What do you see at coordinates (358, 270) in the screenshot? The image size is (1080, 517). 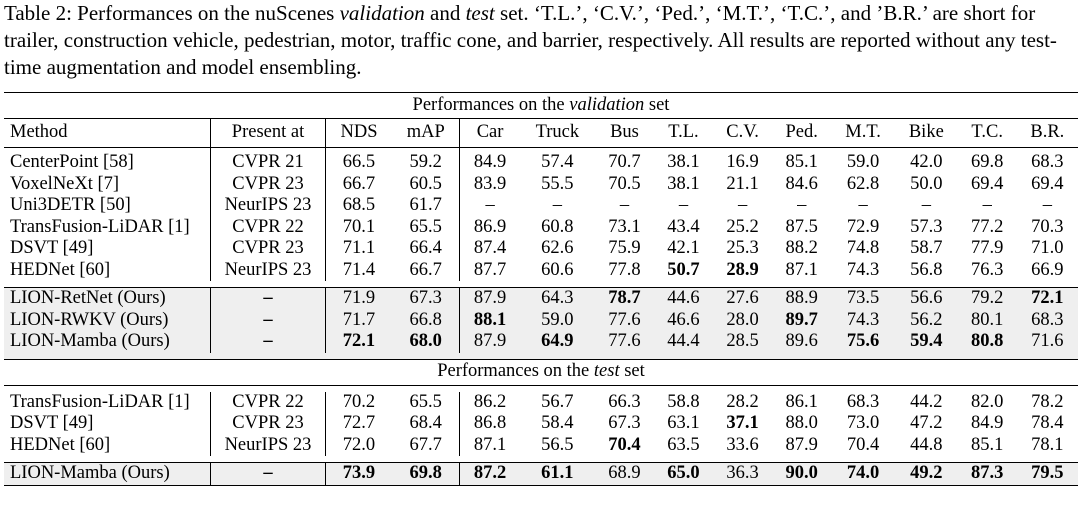 I see `table-cell: 71.4` at bounding box center [358, 270].